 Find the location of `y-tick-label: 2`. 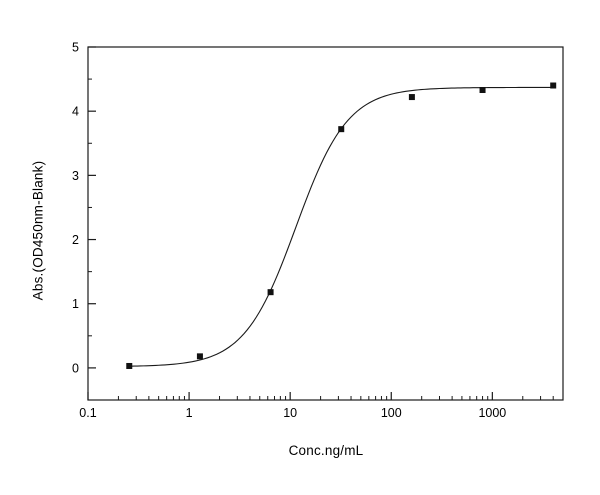

y-tick-label: 2 is located at coordinates (75, 240).